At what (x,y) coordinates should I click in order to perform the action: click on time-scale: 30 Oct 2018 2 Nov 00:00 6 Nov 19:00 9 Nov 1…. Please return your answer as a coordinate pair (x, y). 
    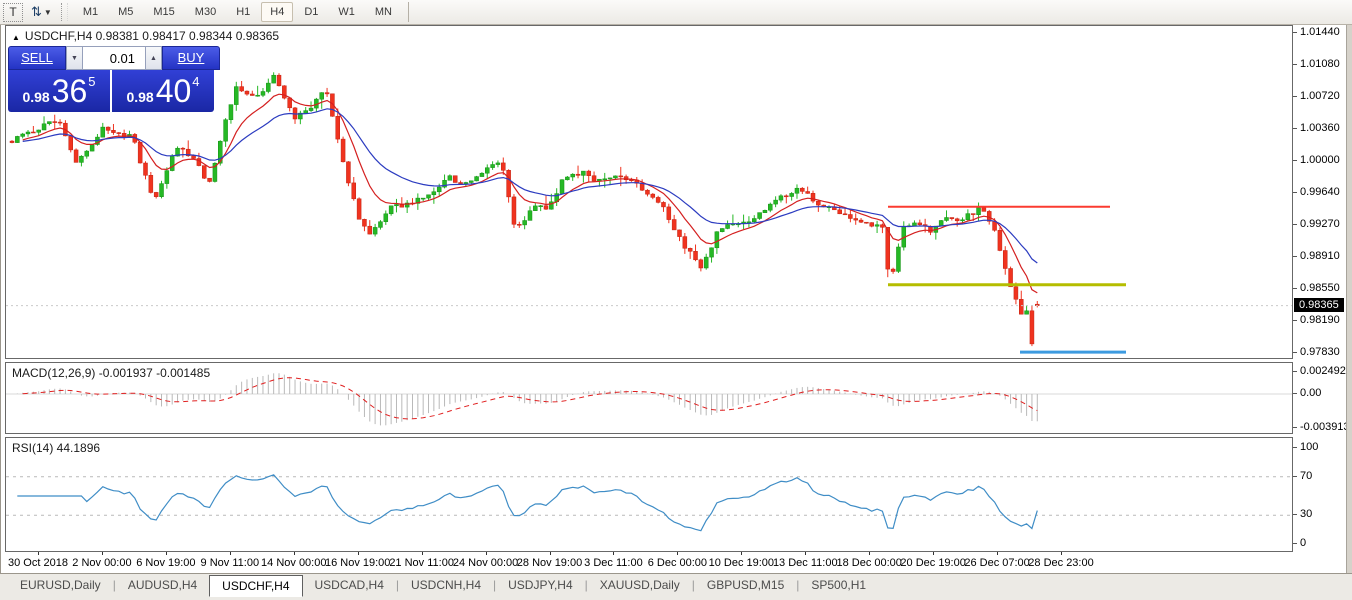
    Looking at the image, I should click on (649, 562).